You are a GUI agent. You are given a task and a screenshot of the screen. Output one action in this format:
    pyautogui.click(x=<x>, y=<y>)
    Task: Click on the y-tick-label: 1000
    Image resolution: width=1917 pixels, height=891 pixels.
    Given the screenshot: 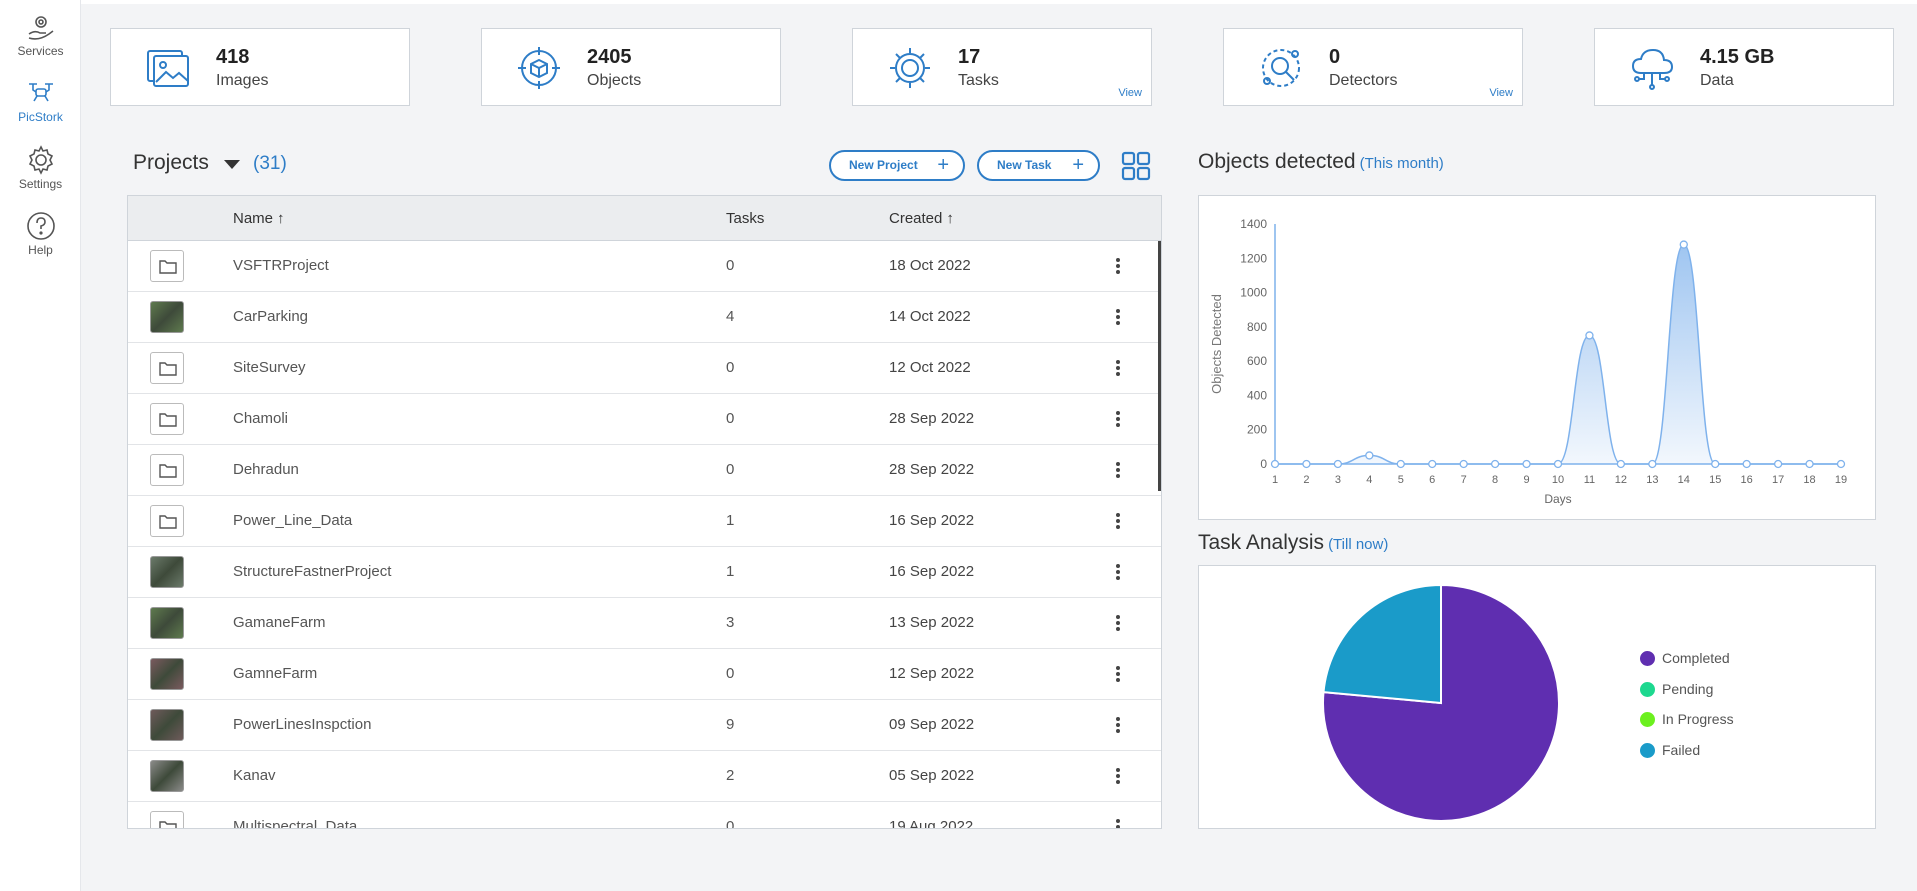 What is the action you would take?
    pyautogui.click(x=1253, y=293)
    